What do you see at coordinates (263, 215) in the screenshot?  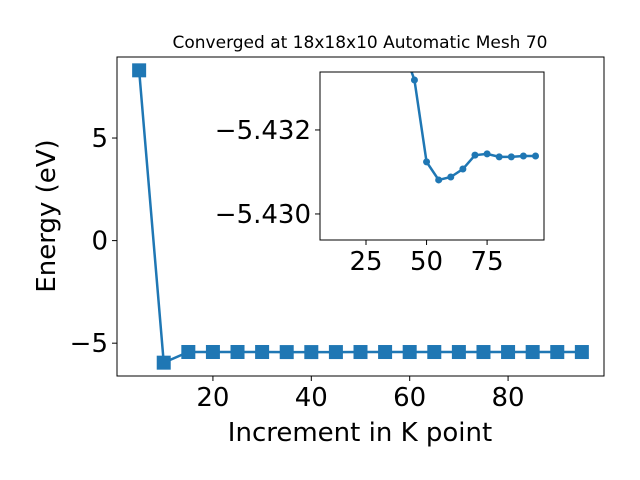 I see `y-tick-label: −5.430` at bounding box center [263, 215].